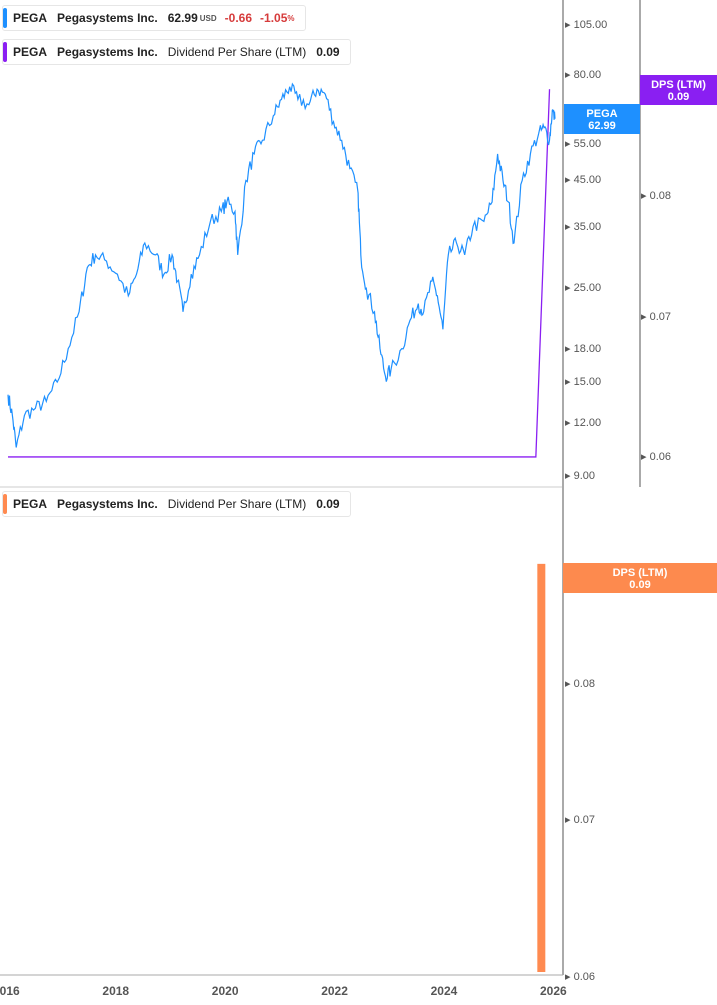  I want to click on dps-axis-tick: ▸ 0.08, so click(656, 196).